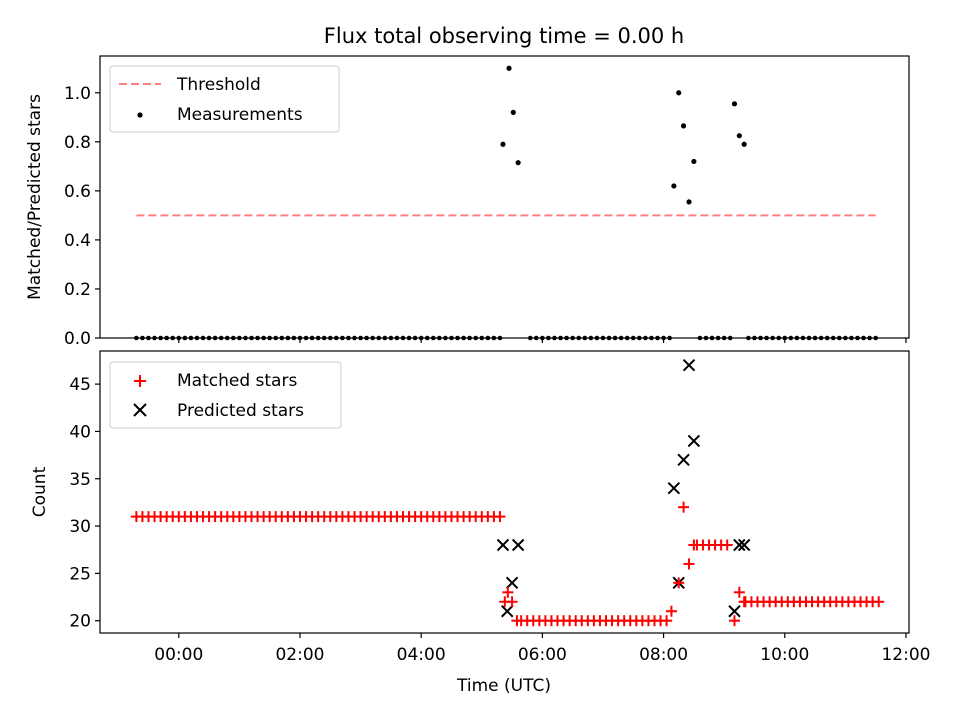 The image size is (960, 720). What do you see at coordinates (421, 655) in the screenshot?
I see `x-tick-label: 04:00` at bounding box center [421, 655].